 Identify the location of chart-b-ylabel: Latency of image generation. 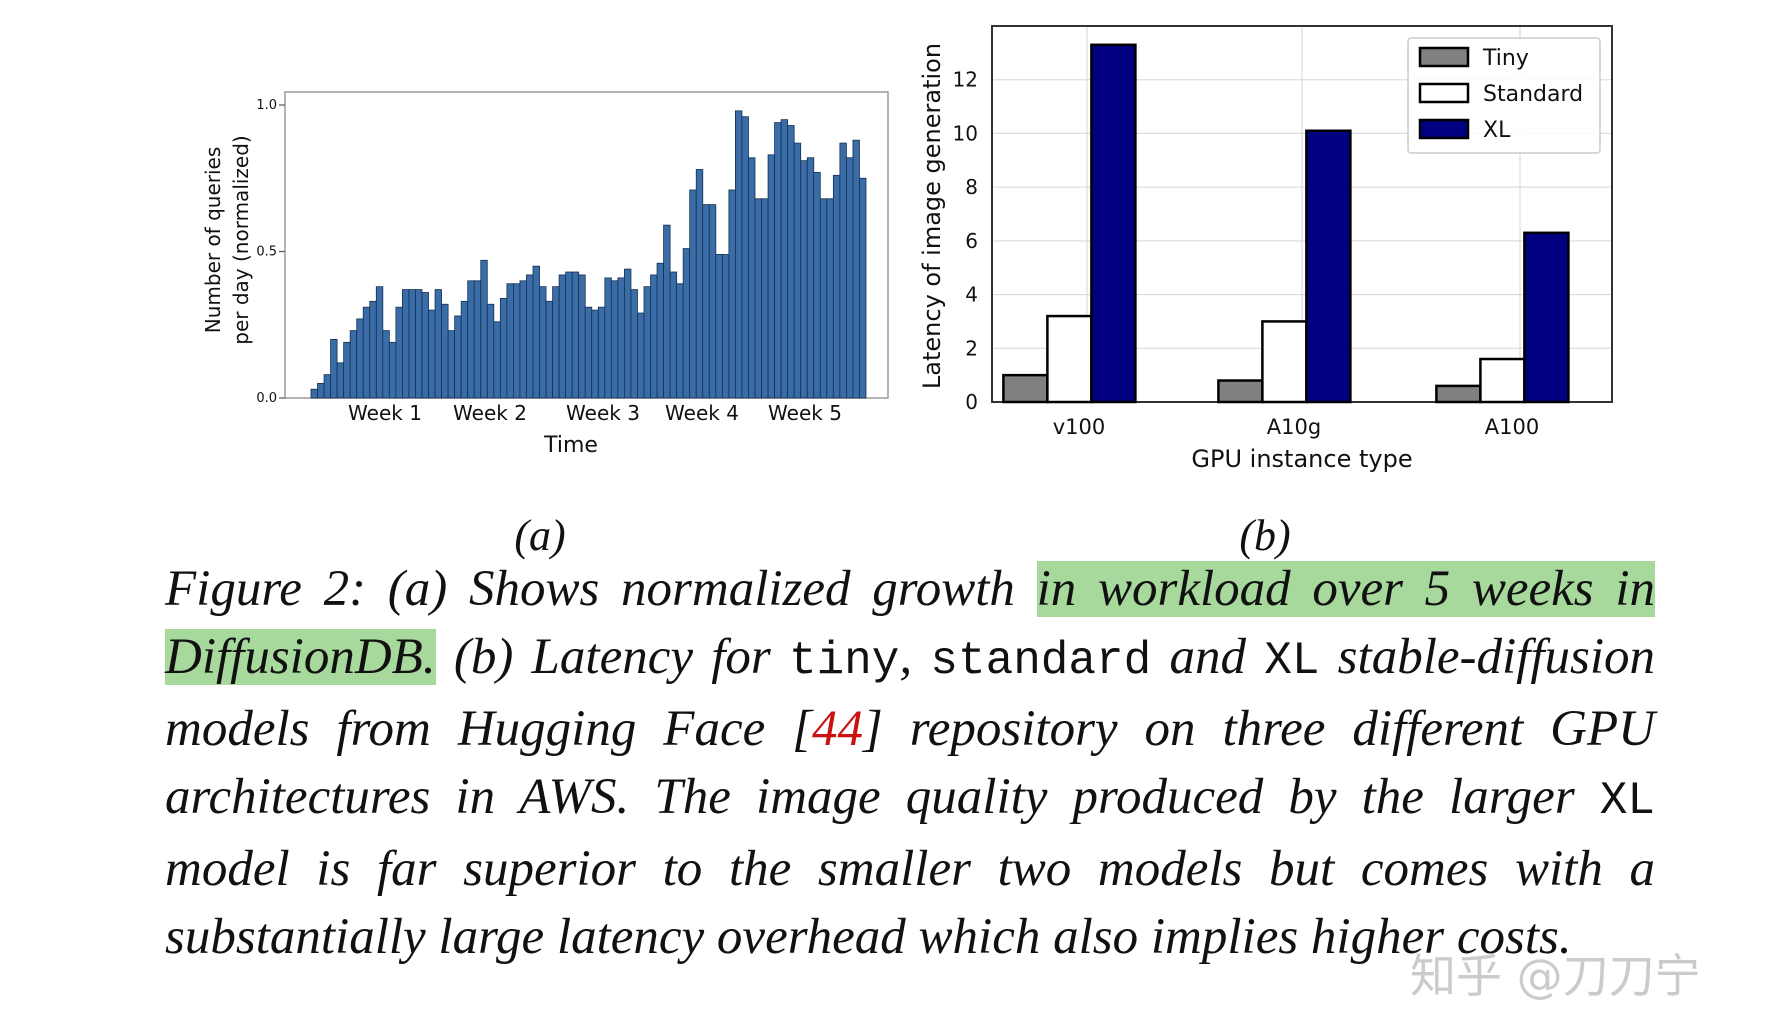
(932, 216).